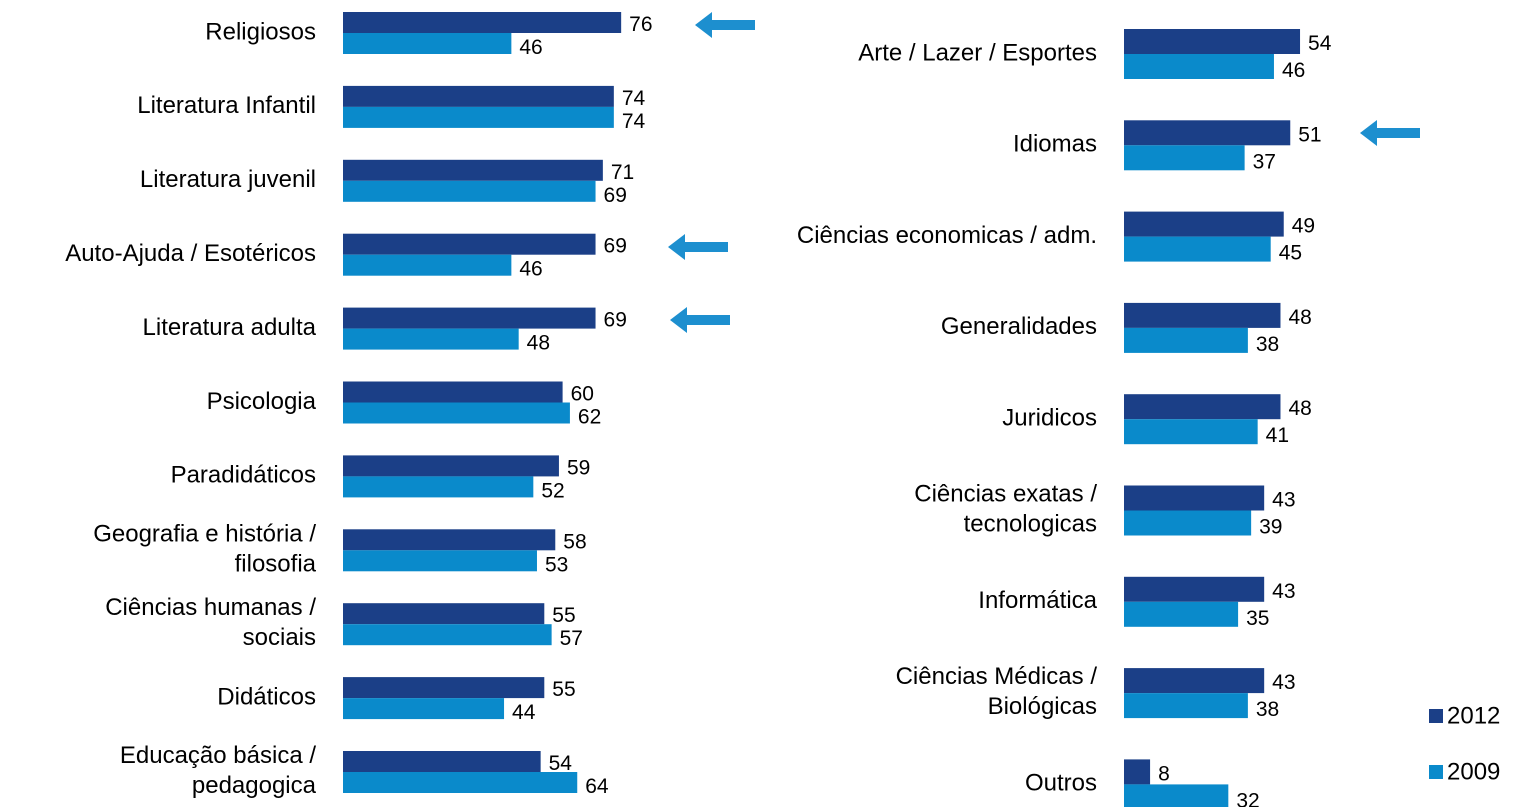 This screenshot has width=1519, height=807. Describe the element at coordinates (1164, 773) in the screenshot. I see `data-label: 8` at that location.